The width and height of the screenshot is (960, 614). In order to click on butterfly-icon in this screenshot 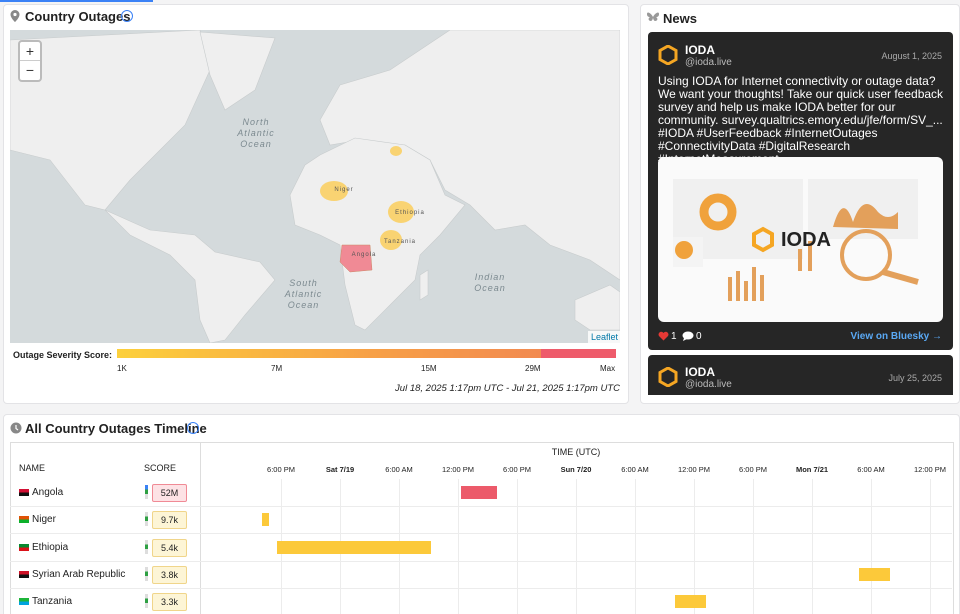, I will do `click(653, 16)`.